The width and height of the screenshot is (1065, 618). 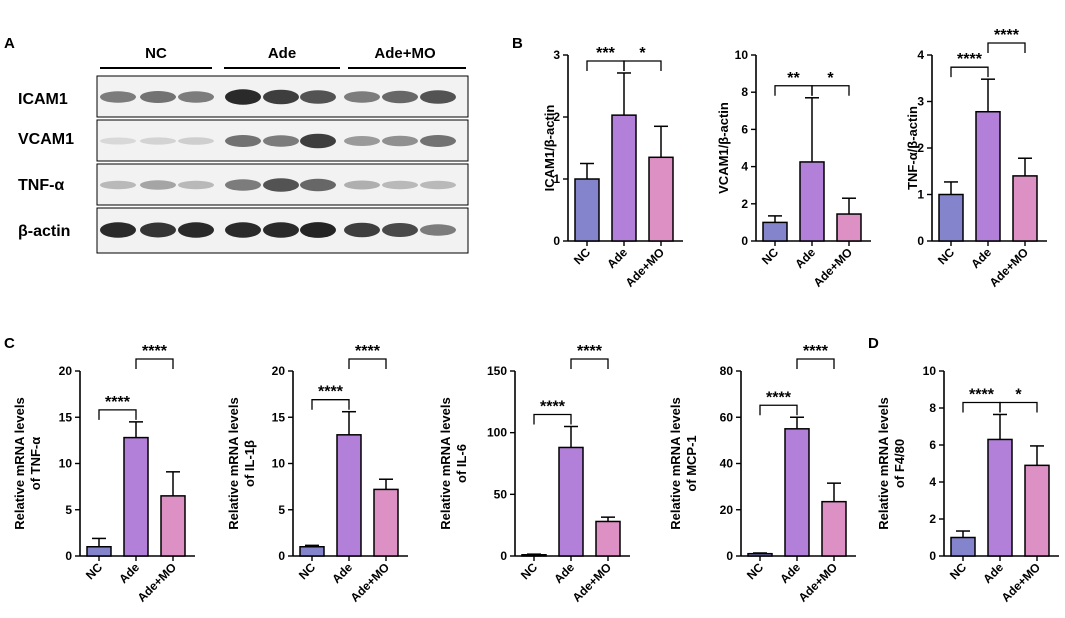 I want to click on y-axis-label-line: of MCP-1, so click(x=691, y=463).